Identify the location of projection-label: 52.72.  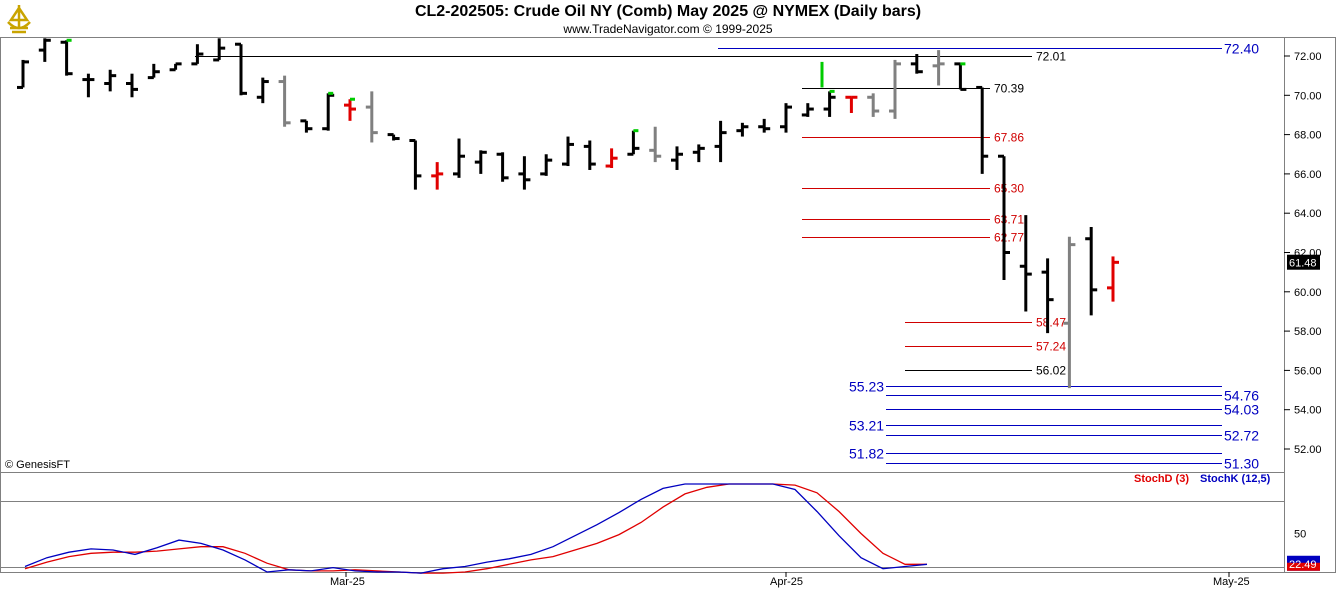
(1241, 436).